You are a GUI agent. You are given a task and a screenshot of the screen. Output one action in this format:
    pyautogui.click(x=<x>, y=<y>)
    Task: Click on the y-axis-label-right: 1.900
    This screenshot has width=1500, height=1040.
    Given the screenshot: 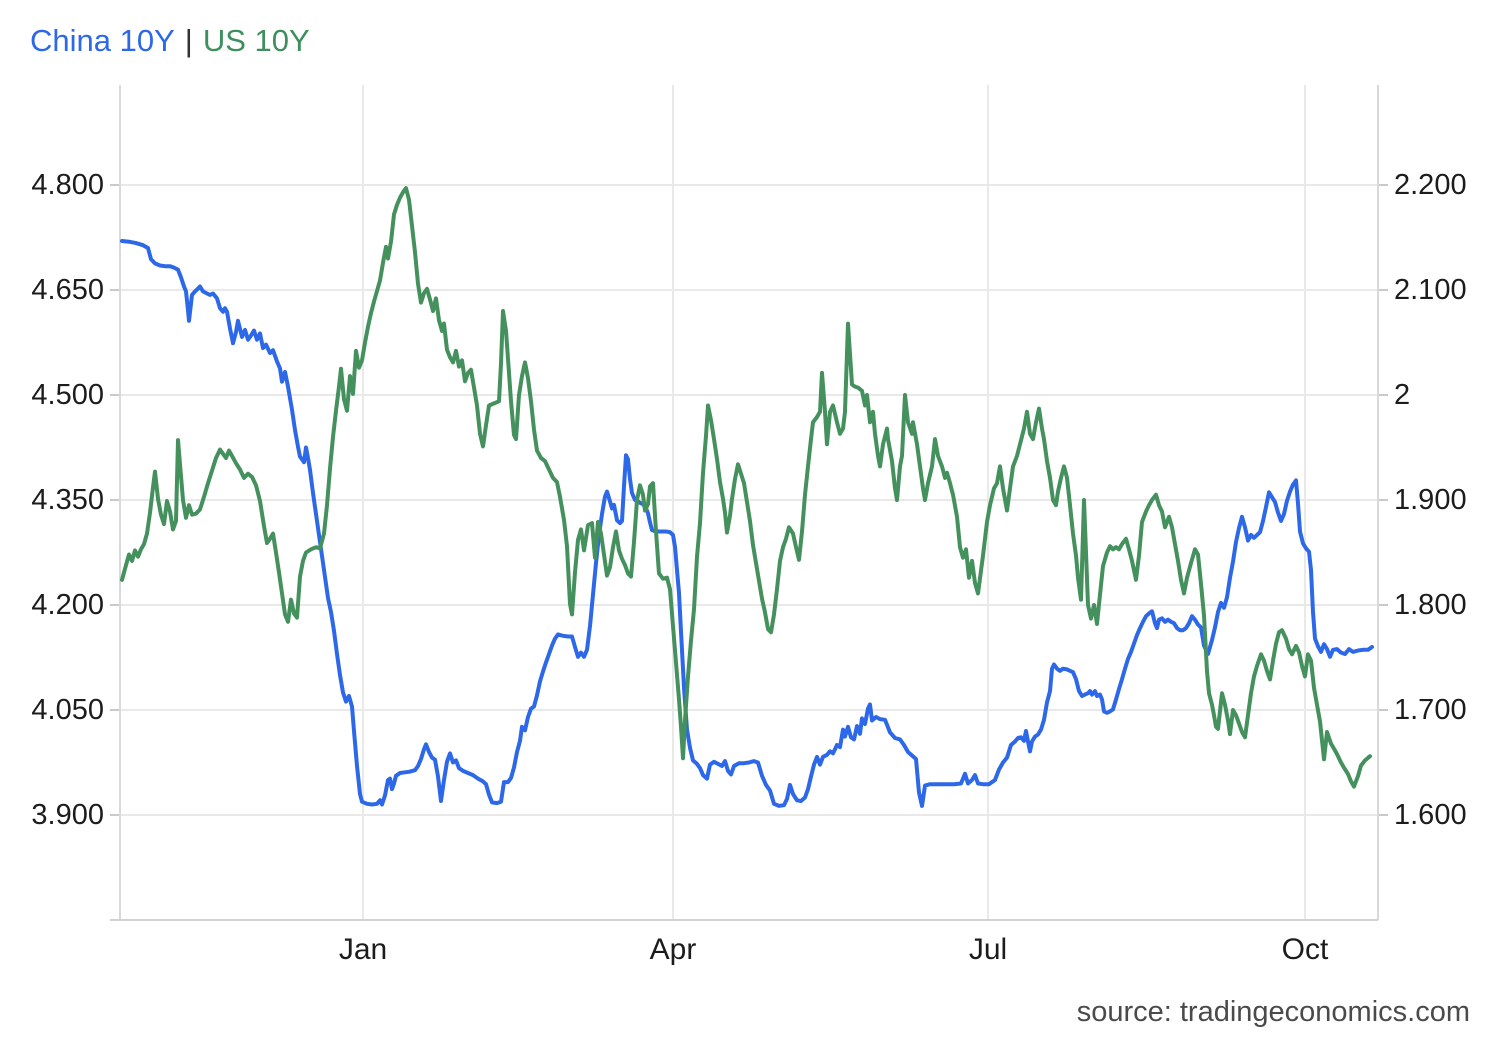 What is the action you would take?
    pyautogui.click(x=1430, y=500)
    